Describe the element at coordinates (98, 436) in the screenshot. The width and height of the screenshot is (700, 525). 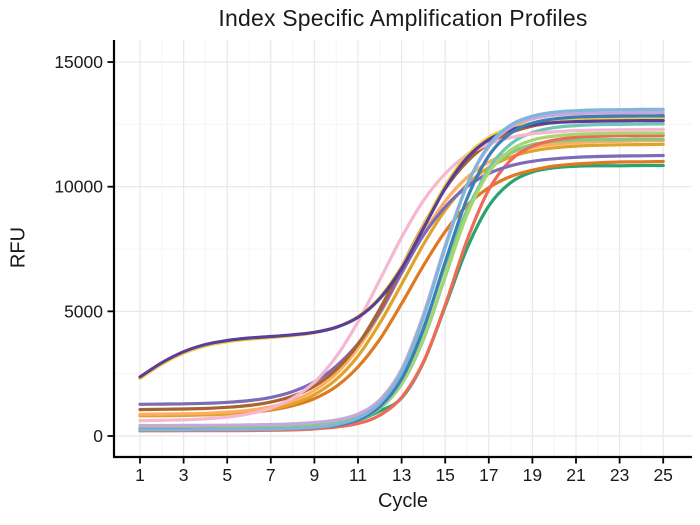
I see `y-tick-label: 0` at that location.